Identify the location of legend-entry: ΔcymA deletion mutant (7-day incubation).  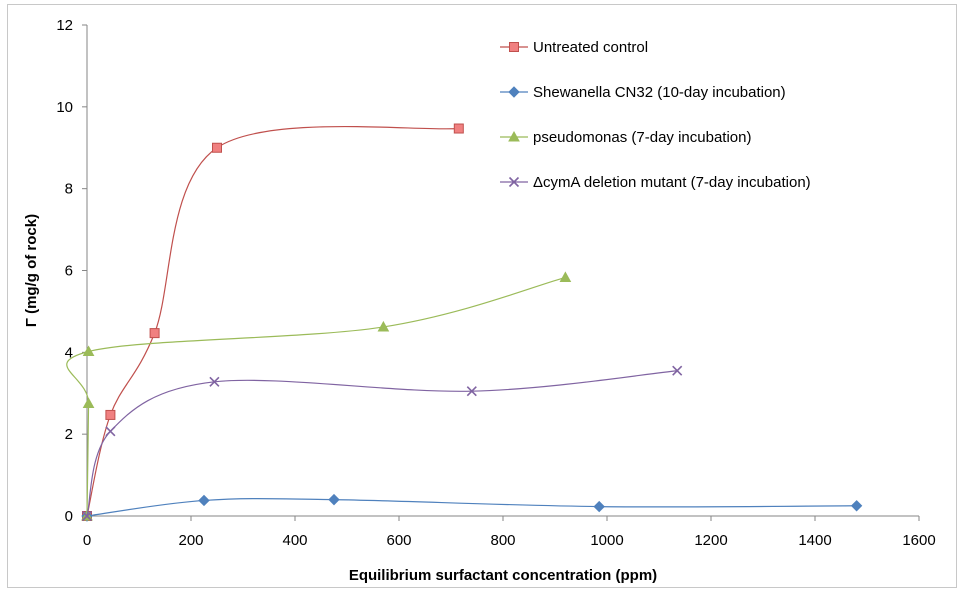
(655, 182).